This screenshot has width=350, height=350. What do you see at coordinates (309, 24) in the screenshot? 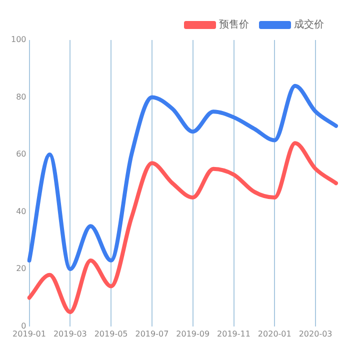
I see `legend-label: 成交价` at bounding box center [309, 24].